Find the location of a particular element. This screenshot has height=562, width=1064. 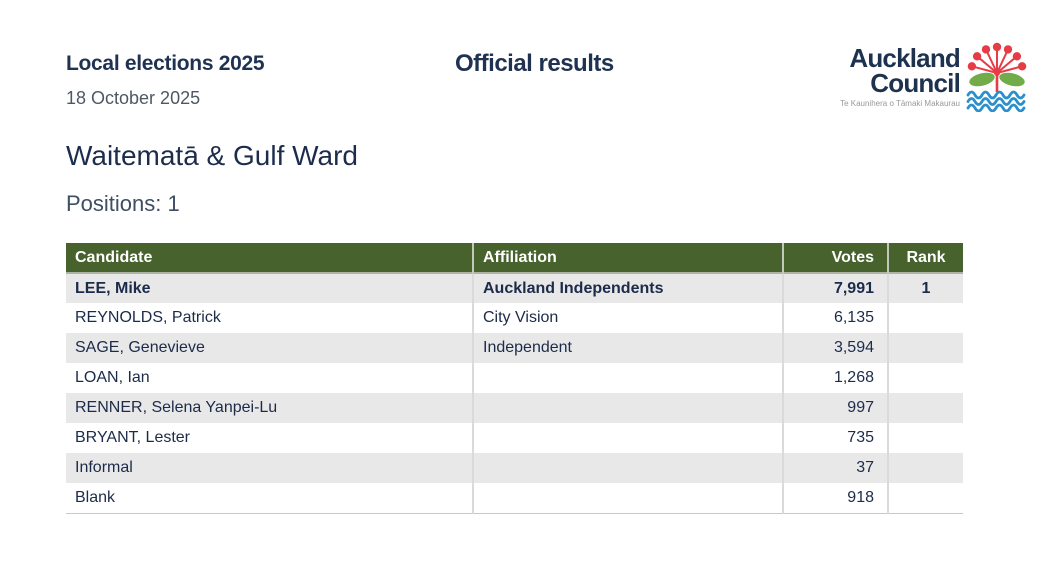

table-row: LEE, Mike Auckland Independents 7,991 1 is located at coordinates (514, 288).